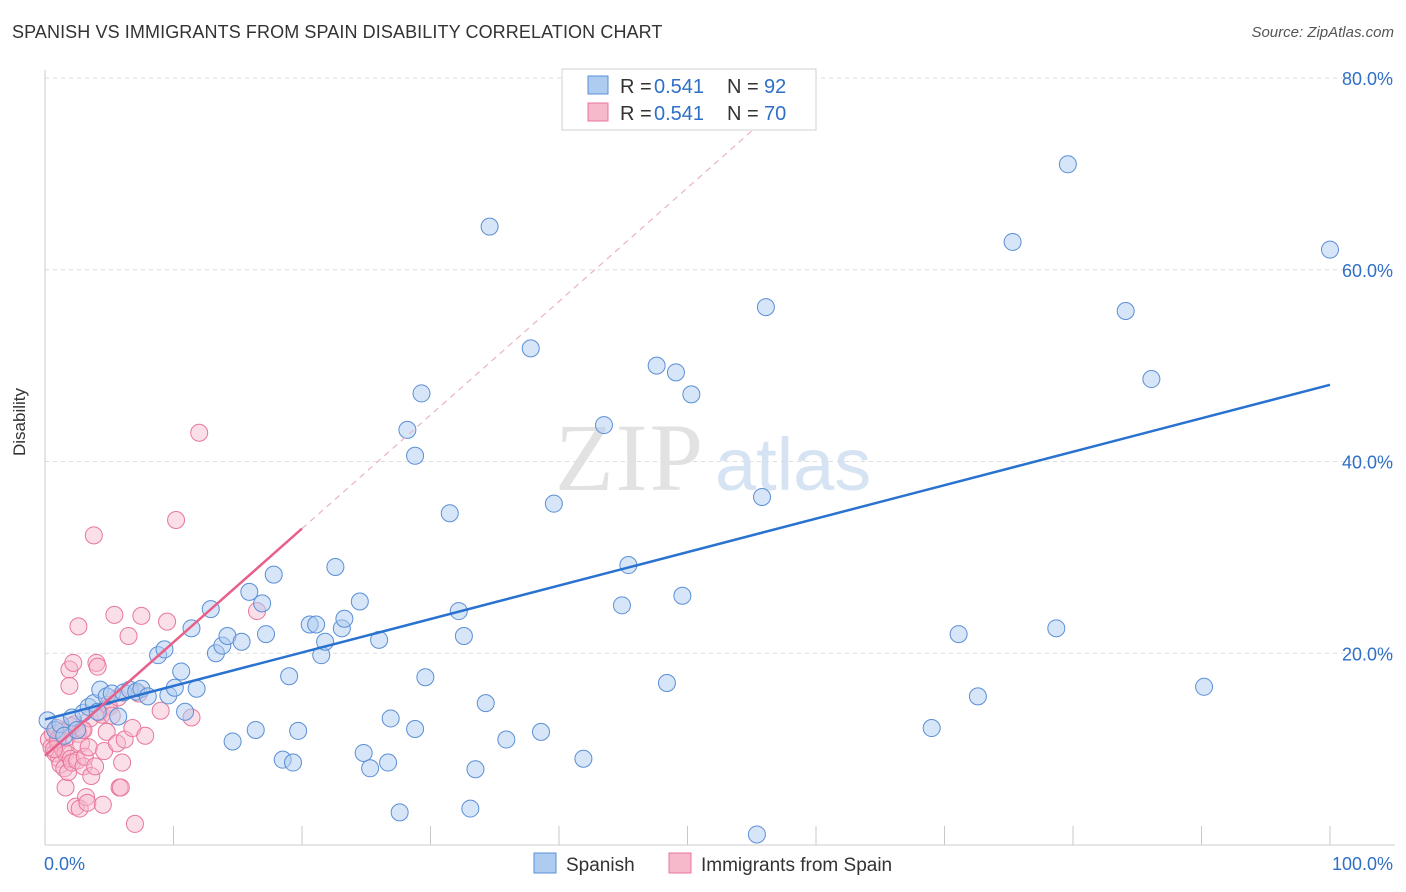 The width and height of the screenshot is (1406, 892). Describe the element at coordinates (689, 99) in the screenshot. I see `legend-top: R = 0.541 N = 92 R = 0.541 N = 70` at that location.